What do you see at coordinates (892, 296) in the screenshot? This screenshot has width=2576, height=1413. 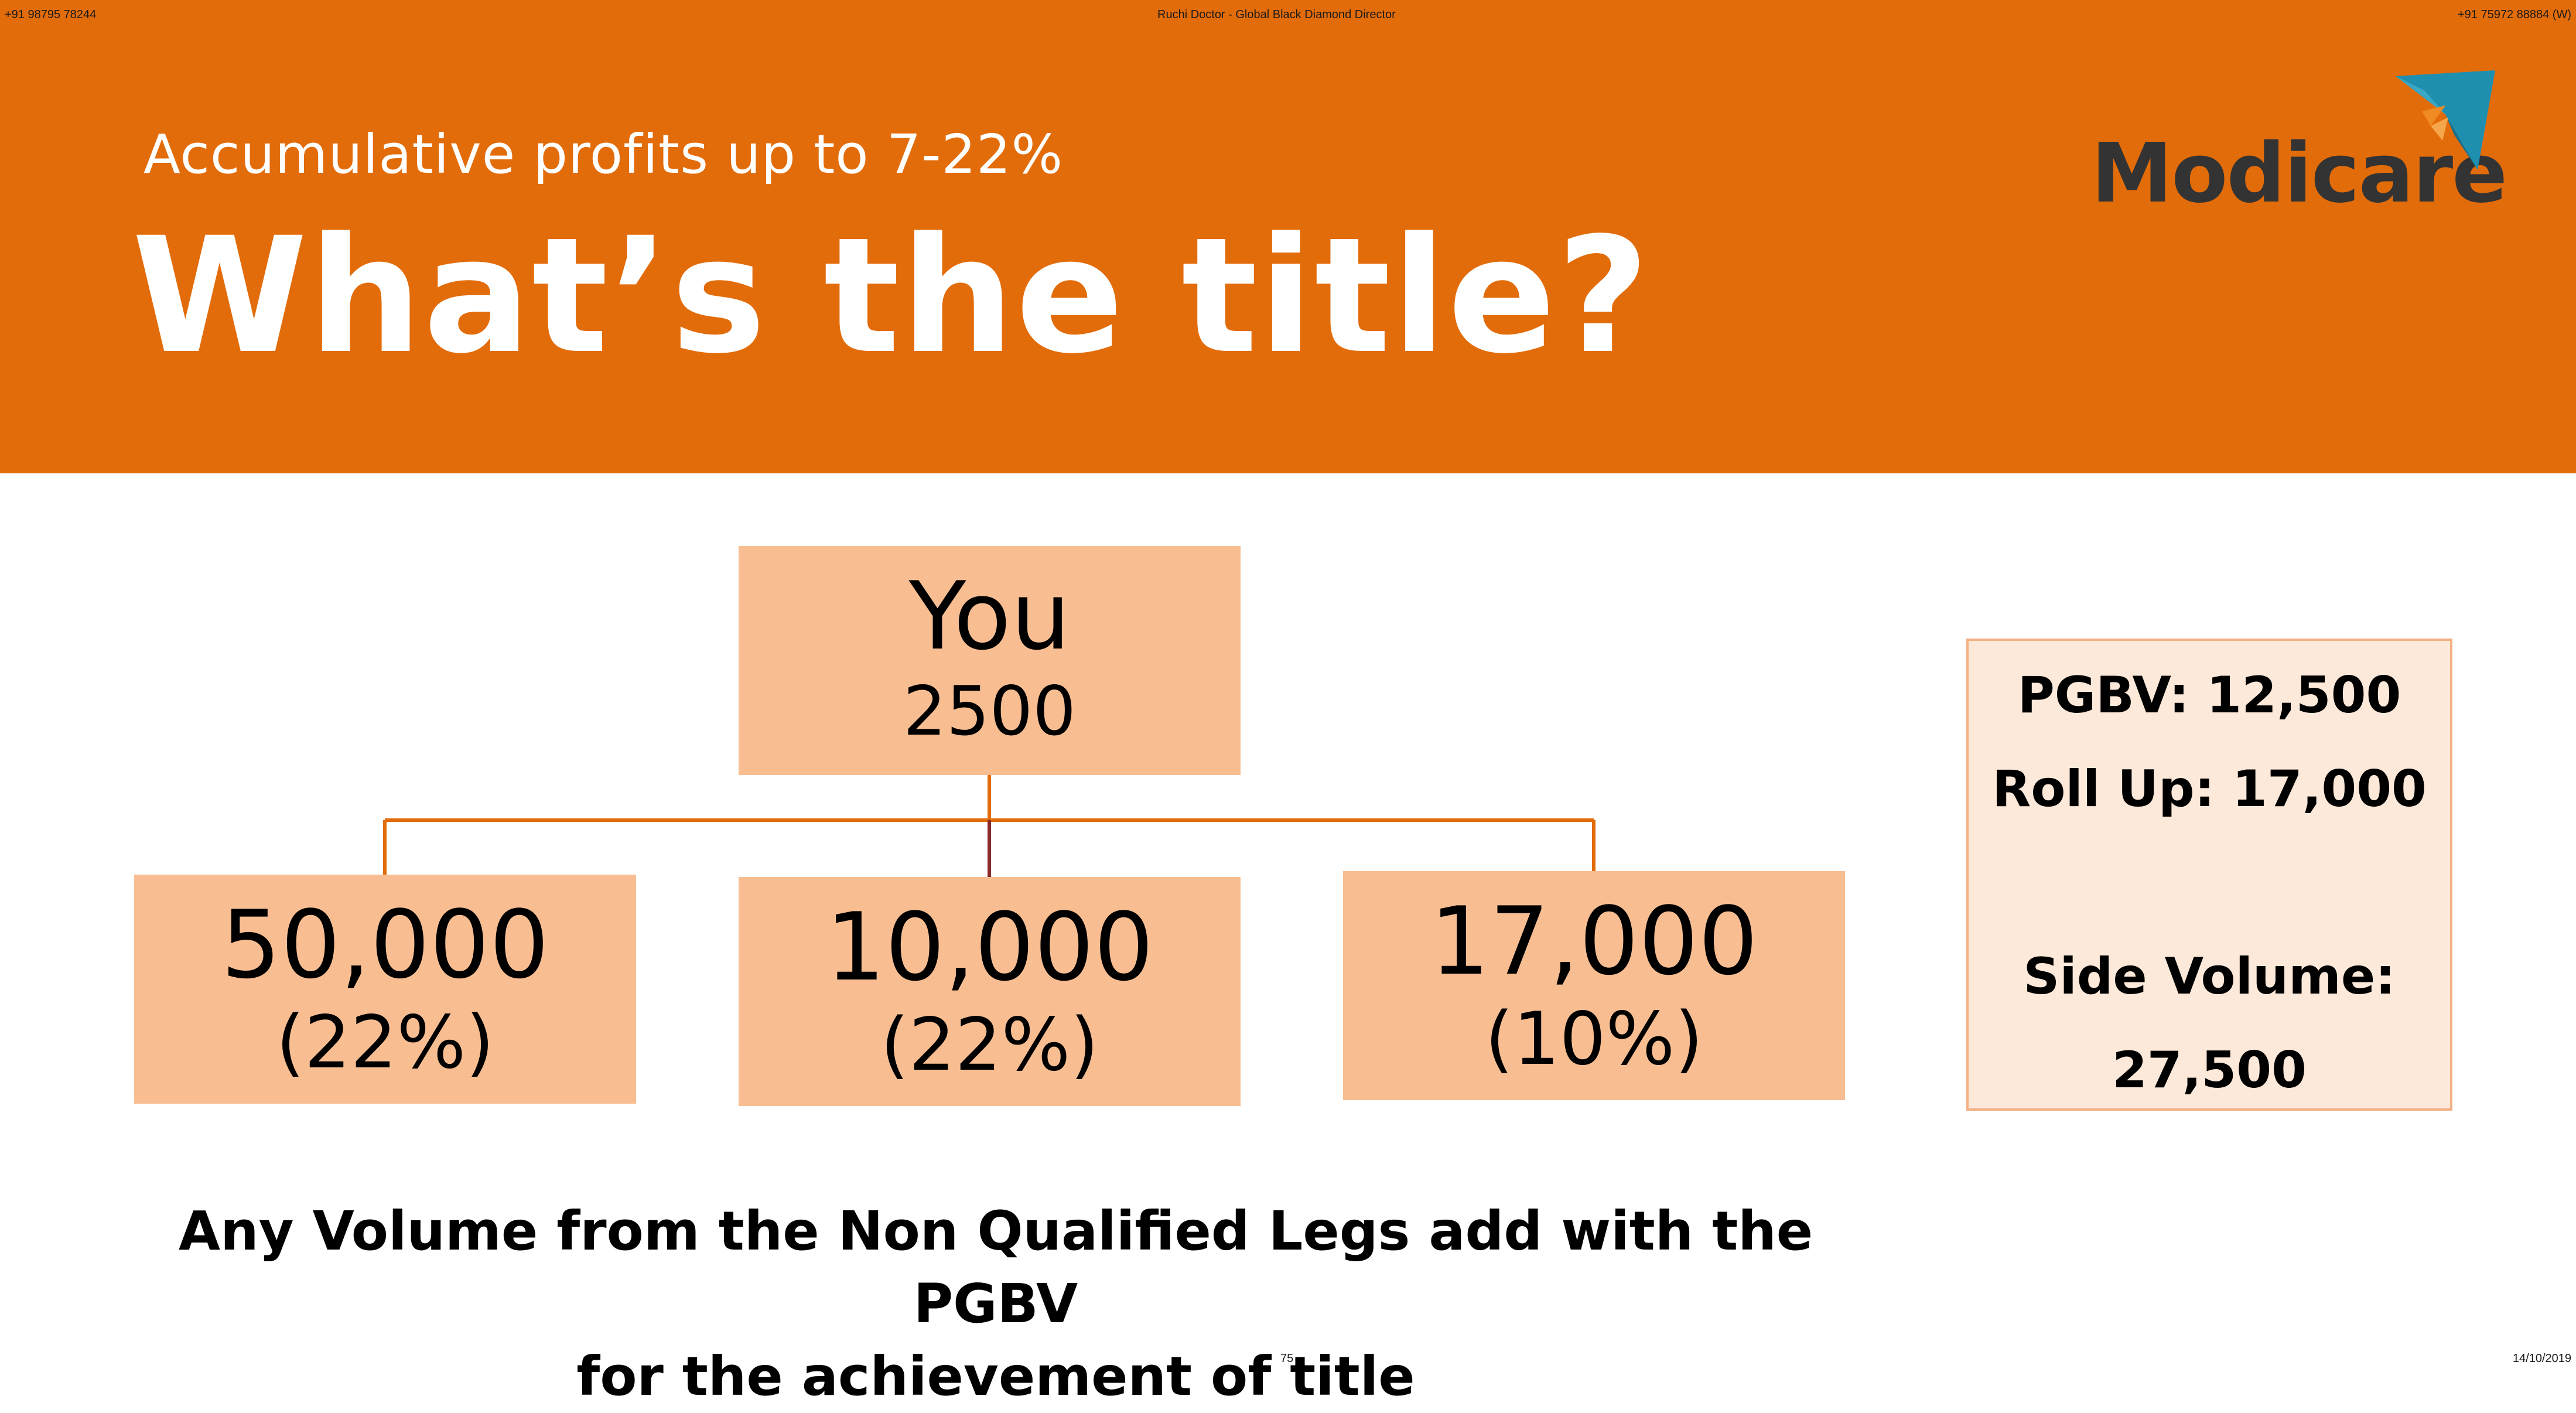 I see `slide-title: What’s the title?` at bounding box center [892, 296].